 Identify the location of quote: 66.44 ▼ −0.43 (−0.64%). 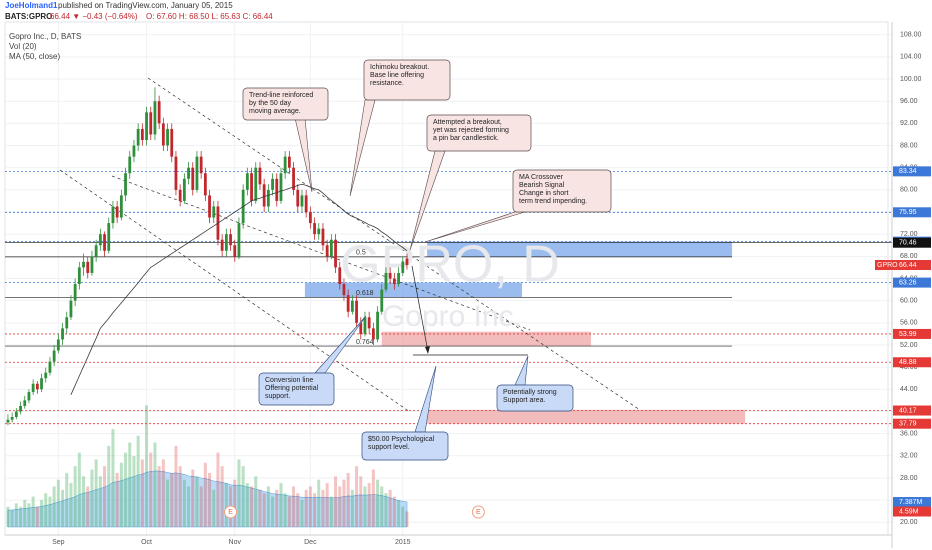
(94, 16).